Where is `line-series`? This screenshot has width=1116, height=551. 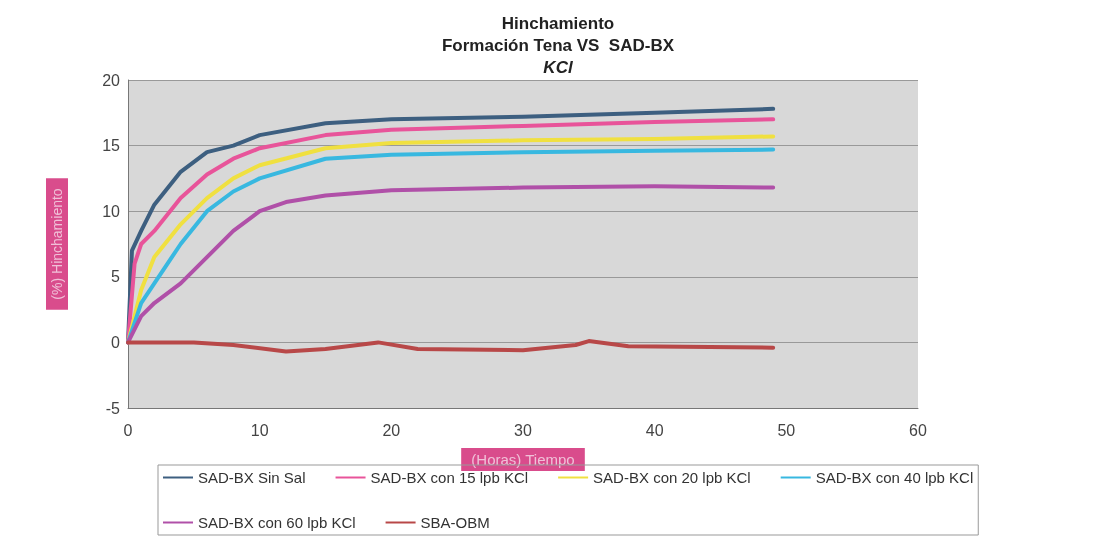
line-series is located at coordinates (451, 346).